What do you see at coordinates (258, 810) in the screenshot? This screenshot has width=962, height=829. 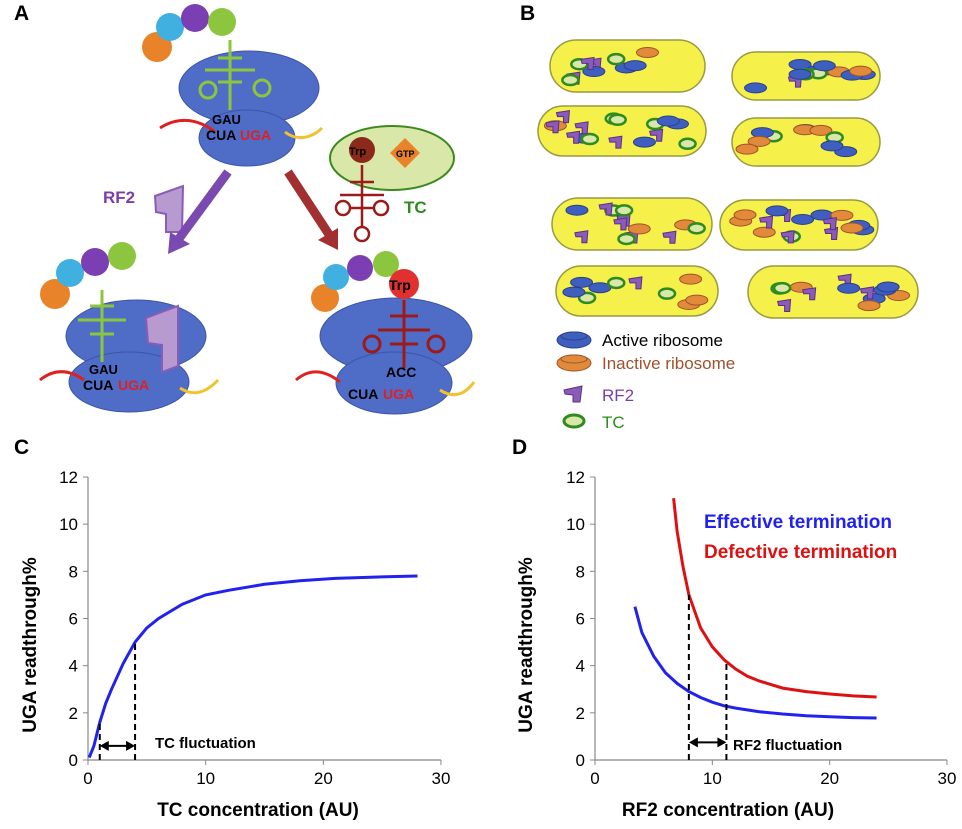 I see `chart-c-xlabel: TC concentration (AU)` at bounding box center [258, 810].